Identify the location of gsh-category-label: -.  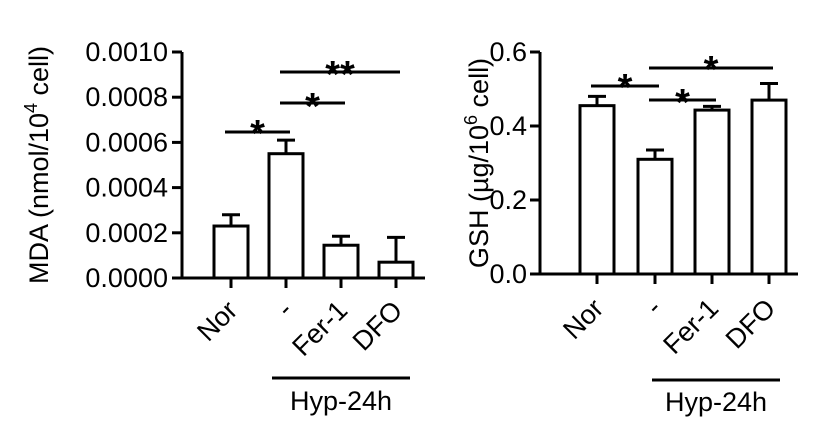
(654, 307).